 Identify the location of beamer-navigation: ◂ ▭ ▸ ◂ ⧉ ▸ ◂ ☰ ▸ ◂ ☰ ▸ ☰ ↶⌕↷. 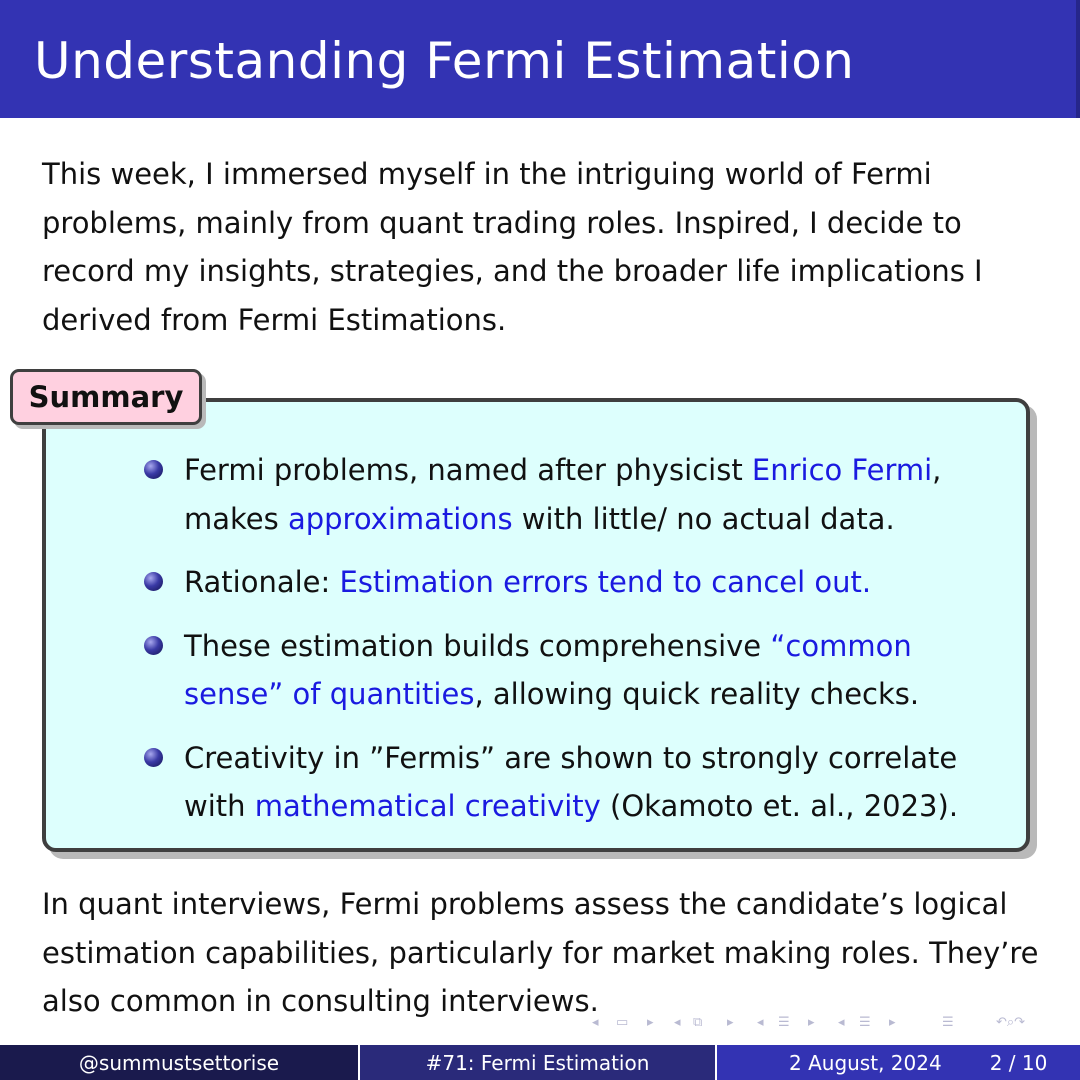
(831, 1025).